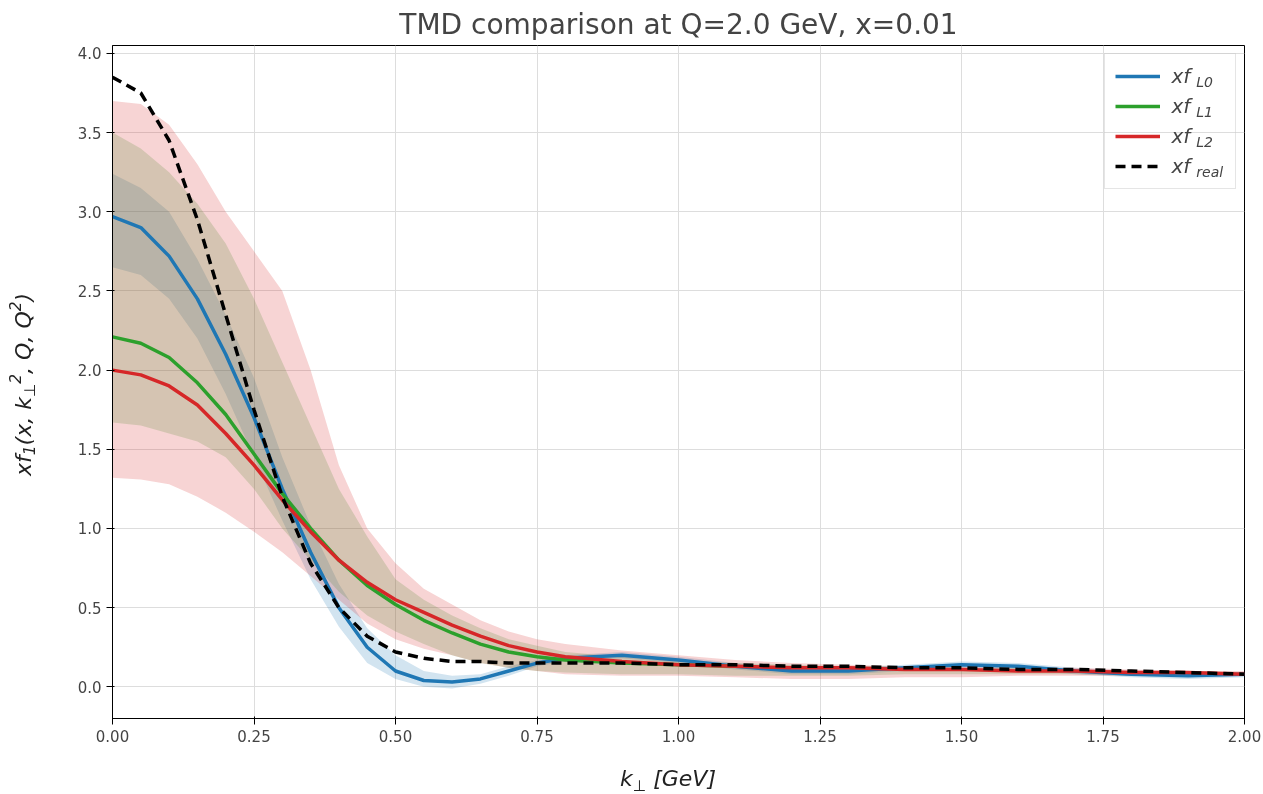  I want to click on x-tick-label: 0.50, so click(395, 736).